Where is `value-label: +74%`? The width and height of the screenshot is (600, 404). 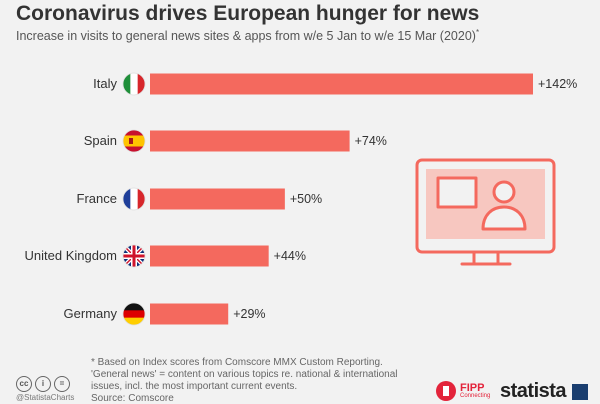
value-label: +74% is located at coordinates (371, 141).